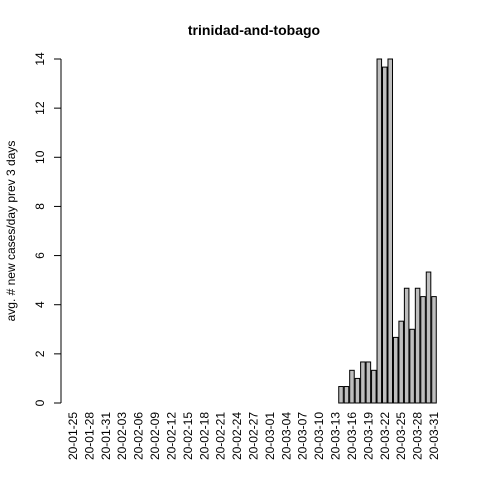  Describe the element at coordinates (139, 436) in the screenshot. I see `x-tick-label: 20-02-06` at that location.